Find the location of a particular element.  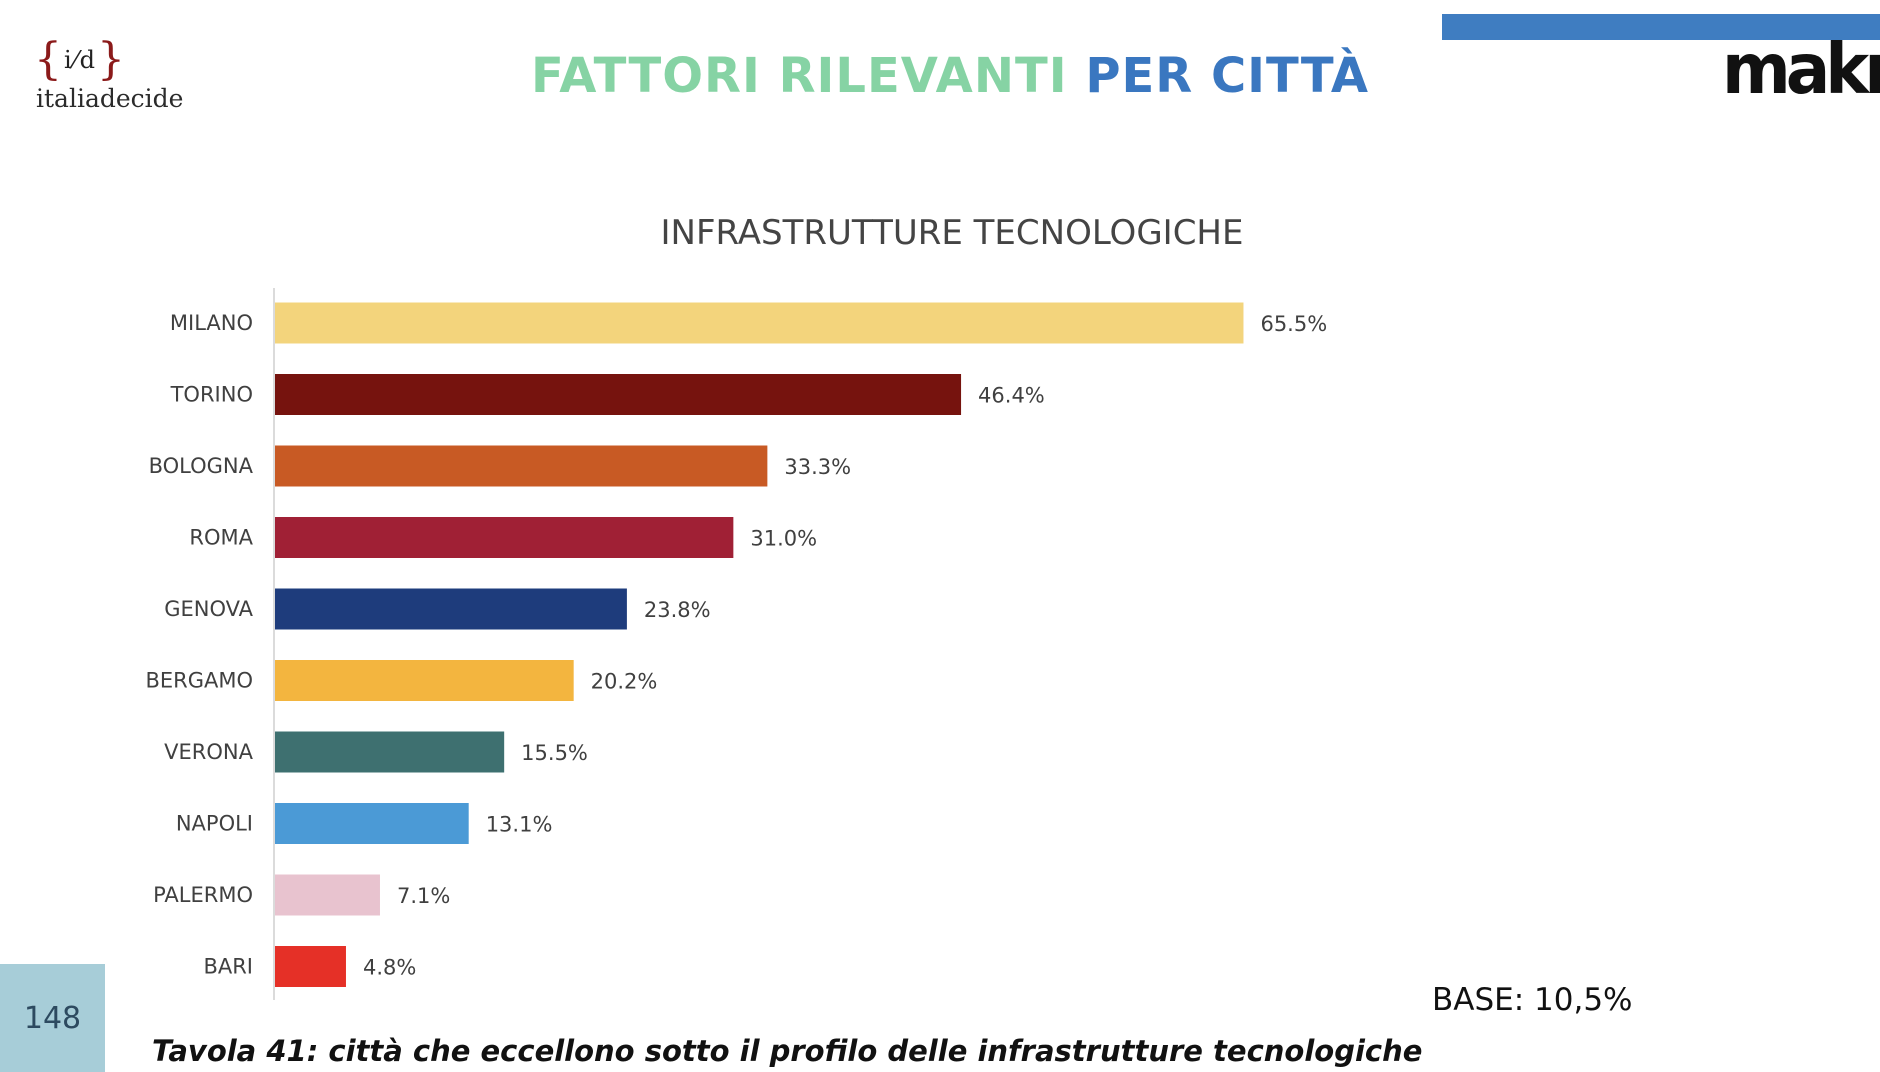

category-label-genova: GENOVA is located at coordinates (208, 609).